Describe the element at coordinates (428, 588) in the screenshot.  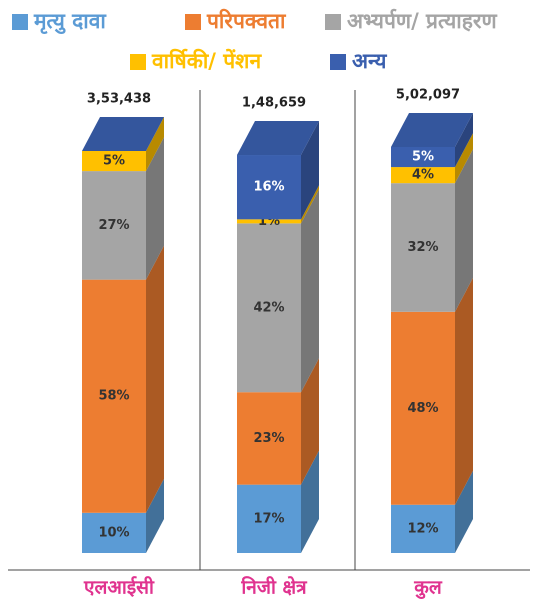
I see `category-label: कुल` at that location.